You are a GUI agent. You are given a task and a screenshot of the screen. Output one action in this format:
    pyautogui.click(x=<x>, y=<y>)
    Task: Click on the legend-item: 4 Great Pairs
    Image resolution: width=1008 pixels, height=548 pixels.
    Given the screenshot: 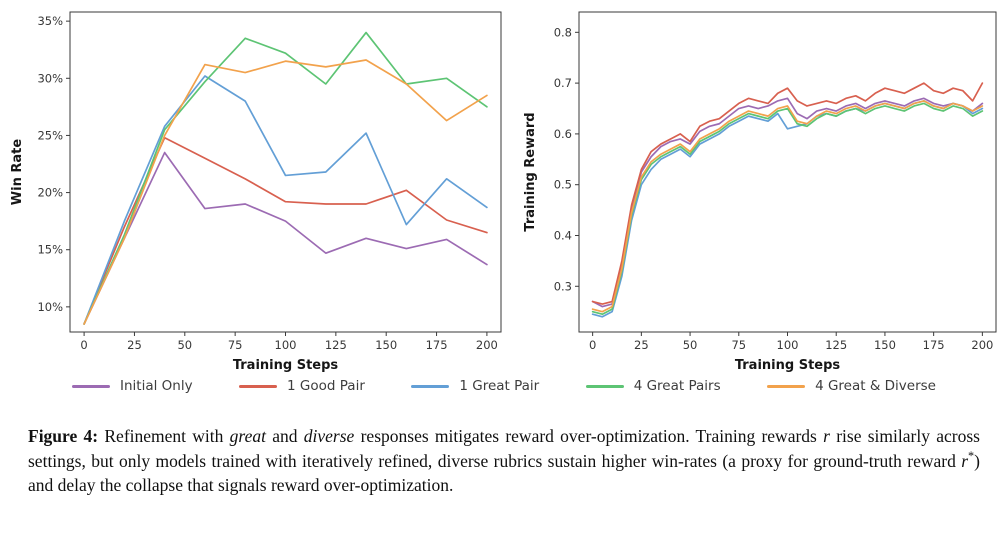 What is the action you would take?
    pyautogui.click(x=653, y=386)
    